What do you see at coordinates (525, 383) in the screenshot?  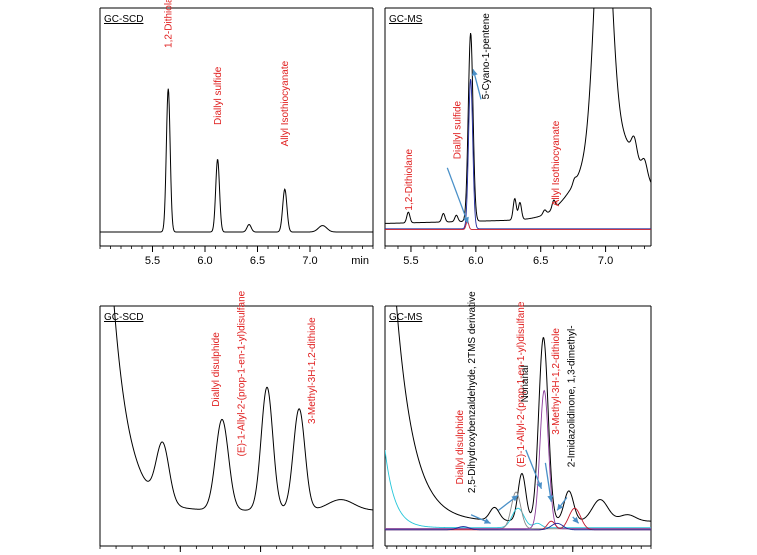 I see `peak-label: Nonanal` at bounding box center [525, 383].